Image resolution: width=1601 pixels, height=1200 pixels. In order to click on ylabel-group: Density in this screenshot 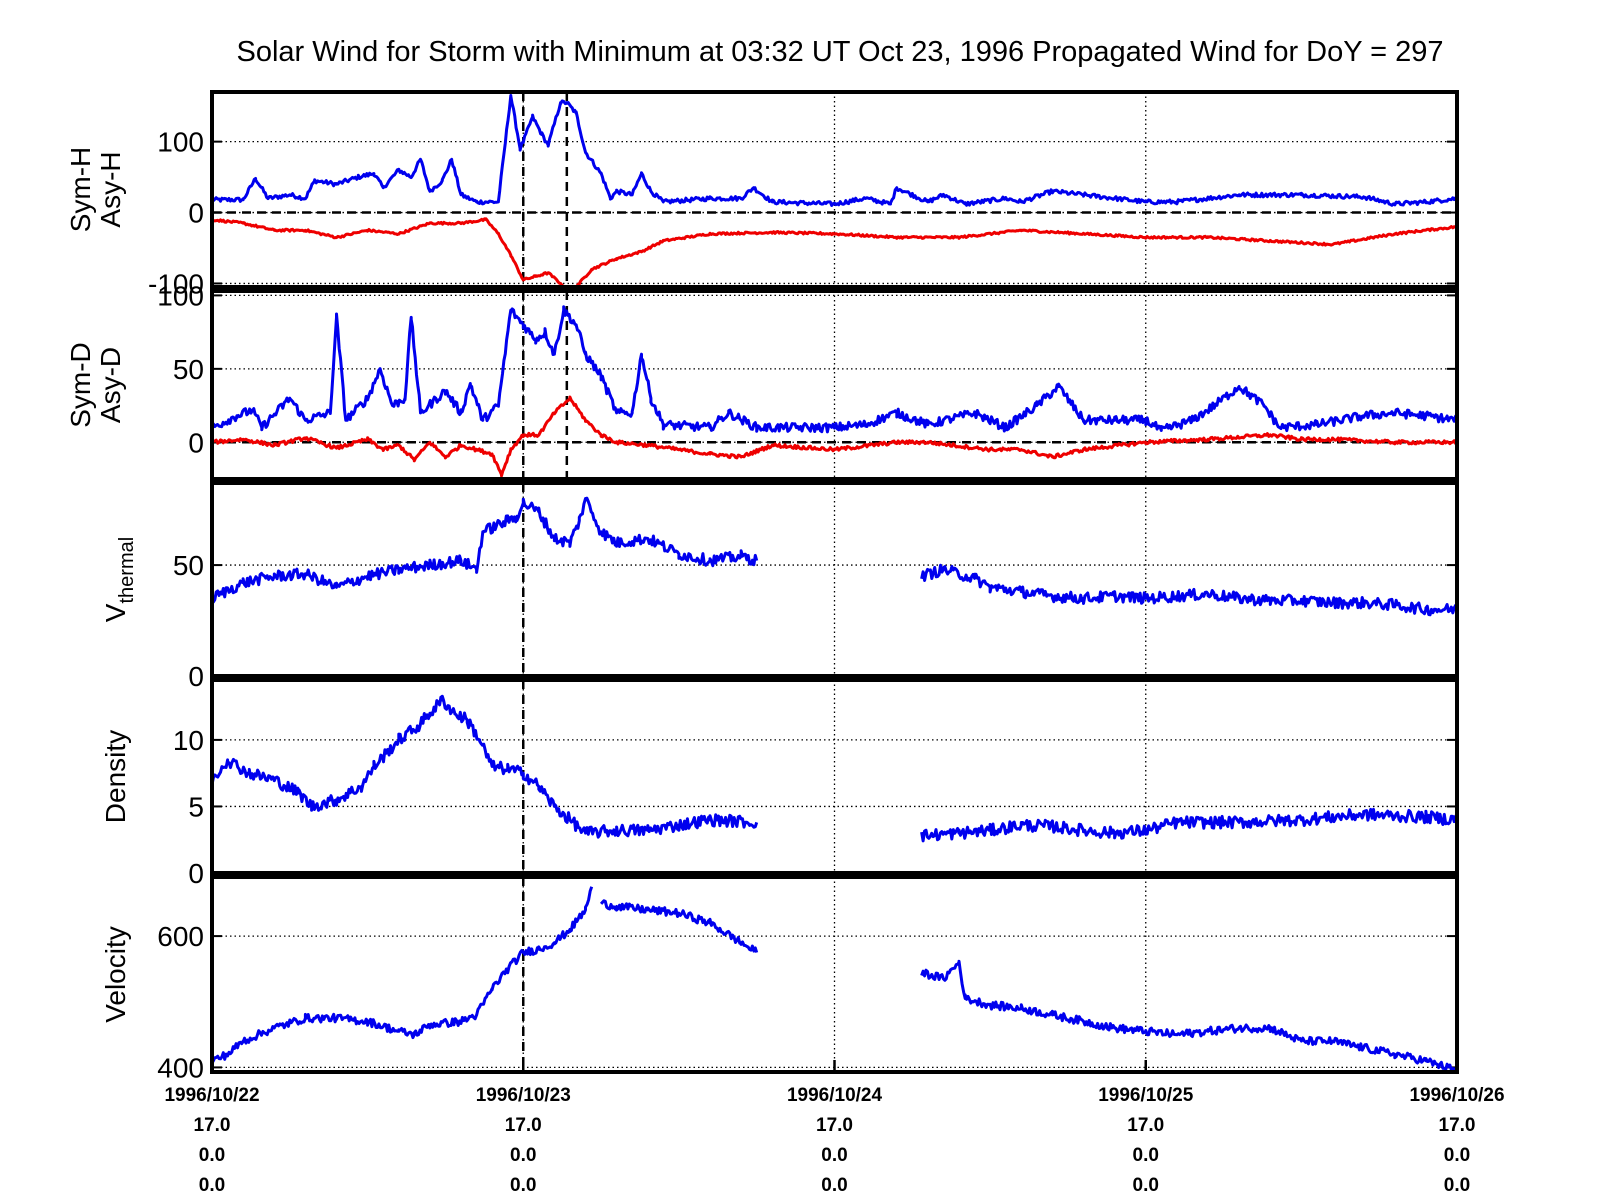, I will do `click(115, 776)`.